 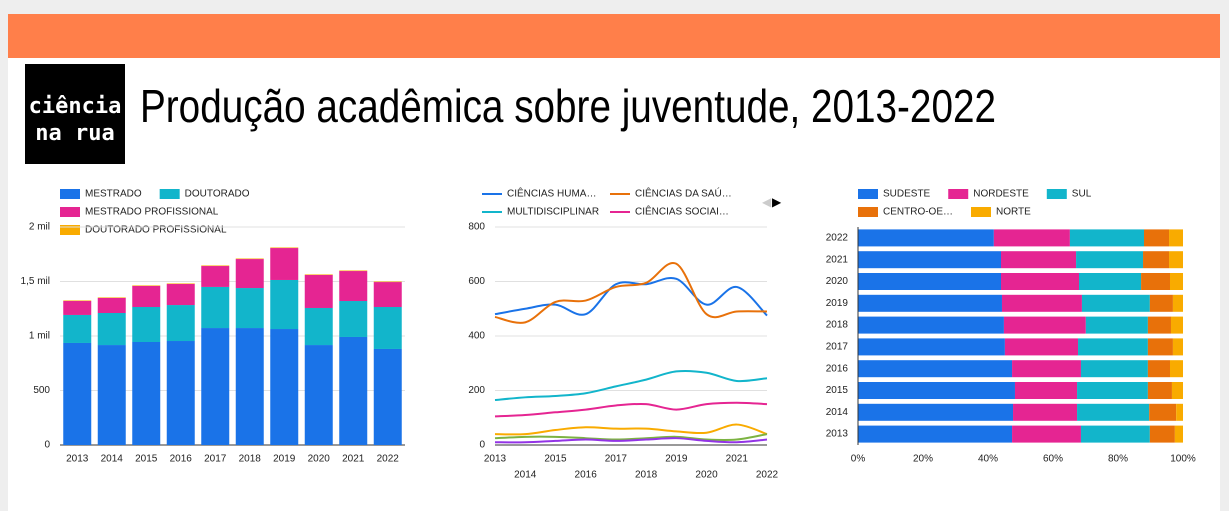 What do you see at coordinates (767, 202) in the screenshot?
I see `legend-prev: ◀` at bounding box center [767, 202].